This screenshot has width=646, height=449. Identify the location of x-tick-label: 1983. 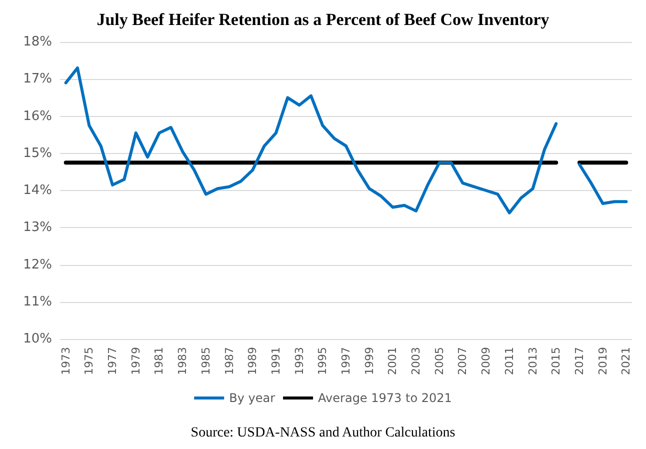
(183, 361).